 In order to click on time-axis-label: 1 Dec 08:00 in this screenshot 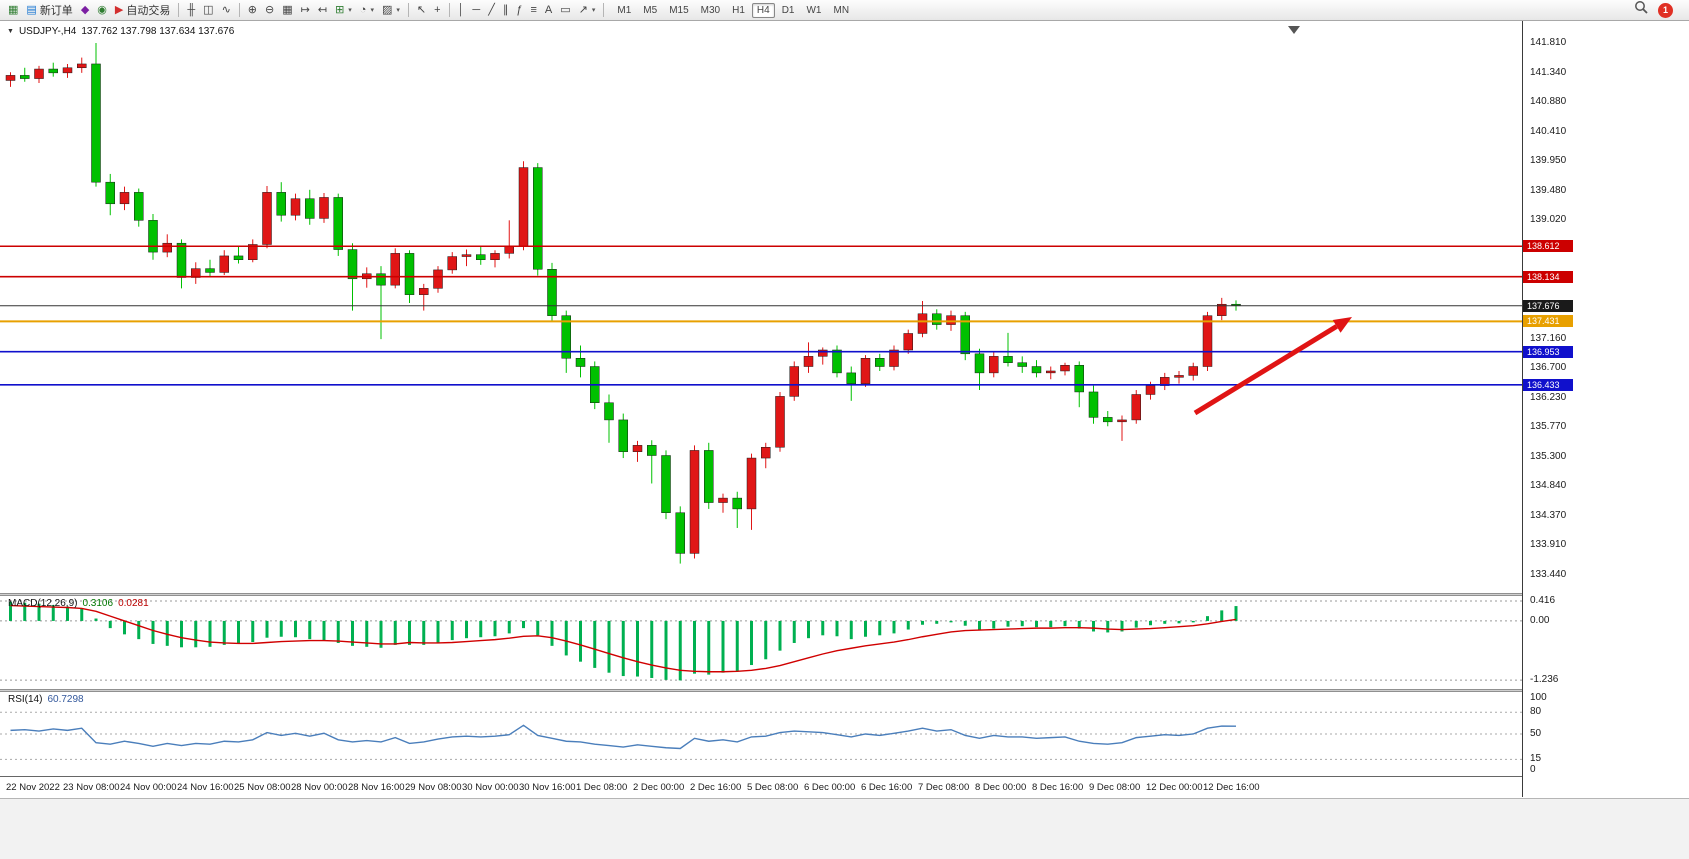, I will do `click(602, 787)`.